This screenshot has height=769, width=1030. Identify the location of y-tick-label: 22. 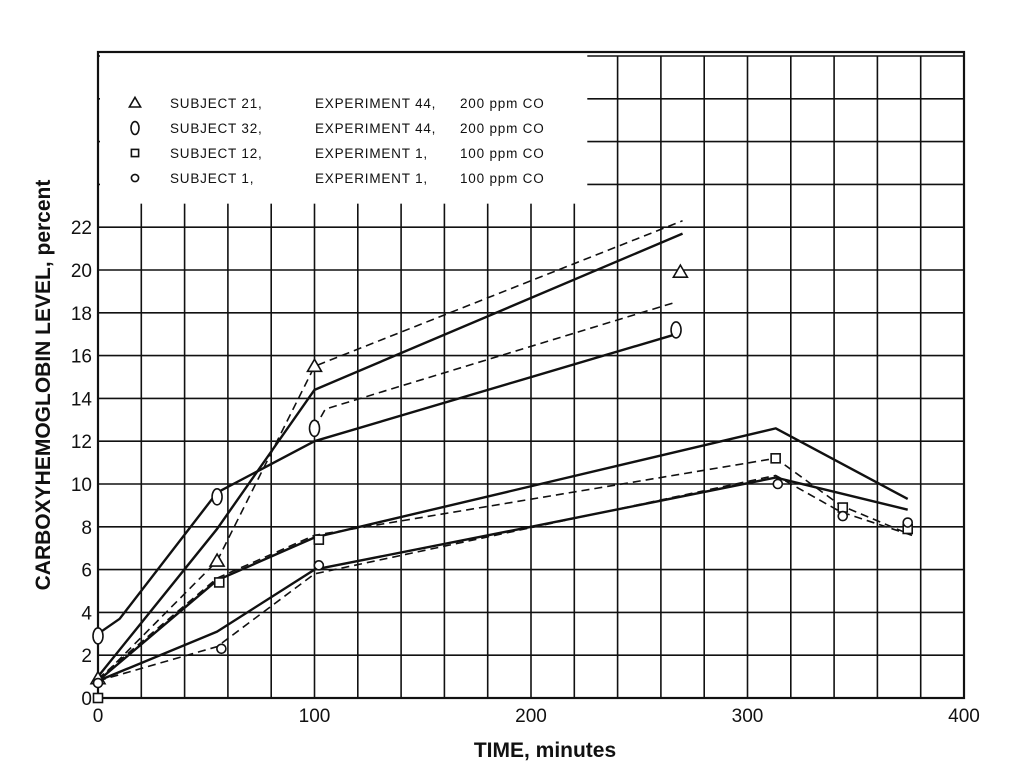
(81, 228).